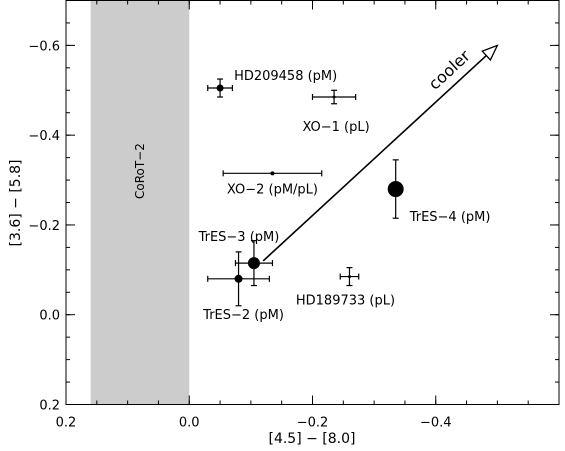 Image resolution: width=565 pixels, height=451 pixels. Describe the element at coordinates (239, 237) in the screenshot. I see `point-label: TrES−3 (pM)` at that location.